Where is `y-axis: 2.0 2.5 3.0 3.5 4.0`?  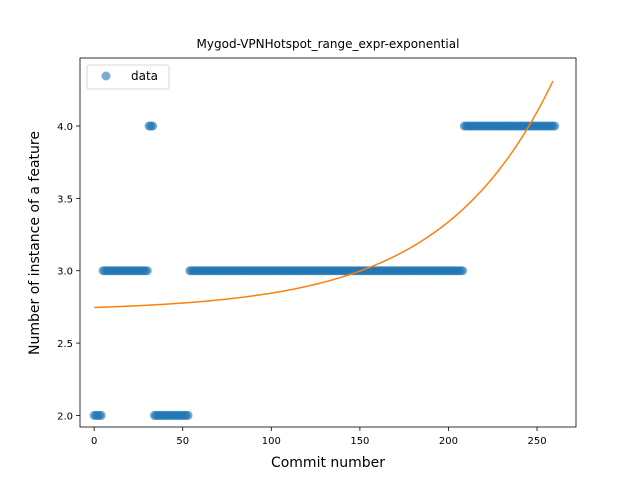
y-axis: 2.0 2.5 3.0 3.5 4.0 is located at coordinates (68, 272).